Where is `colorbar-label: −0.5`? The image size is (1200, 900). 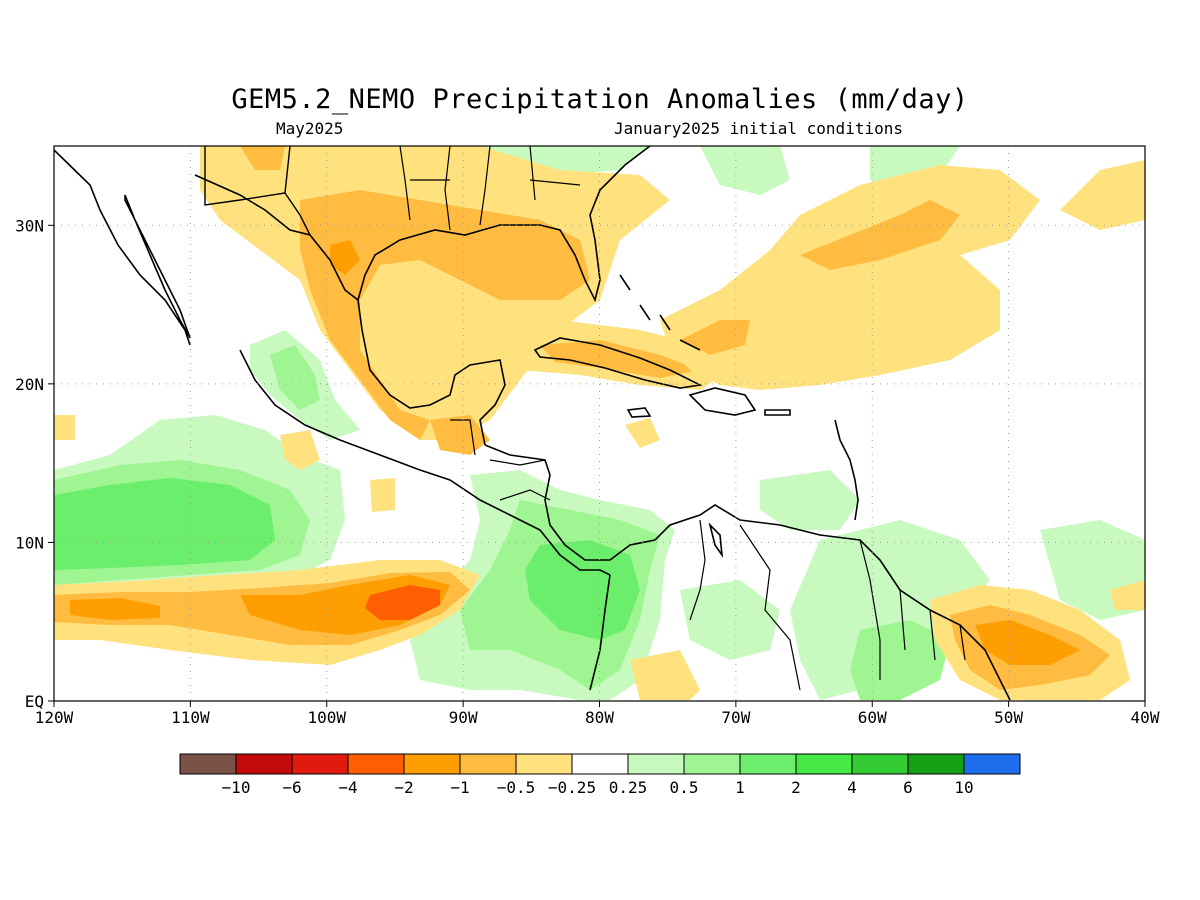 colorbar-label: −0.5 is located at coordinates (516, 787).